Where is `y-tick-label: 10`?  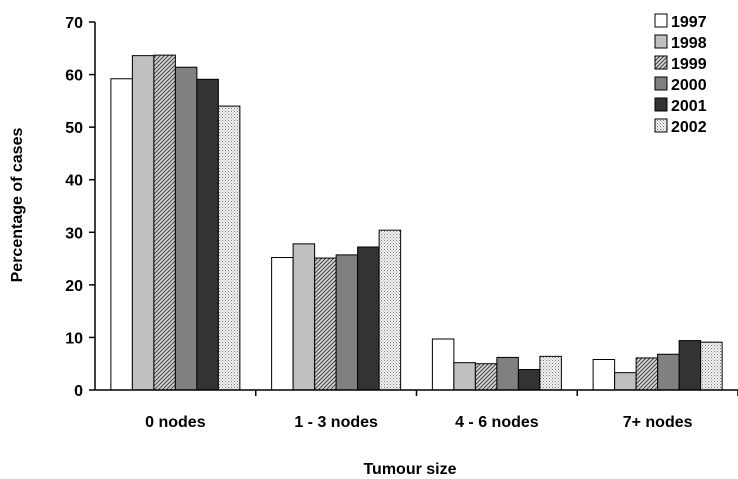 y-tick-label: 10 is located at coordinates (74, 338).